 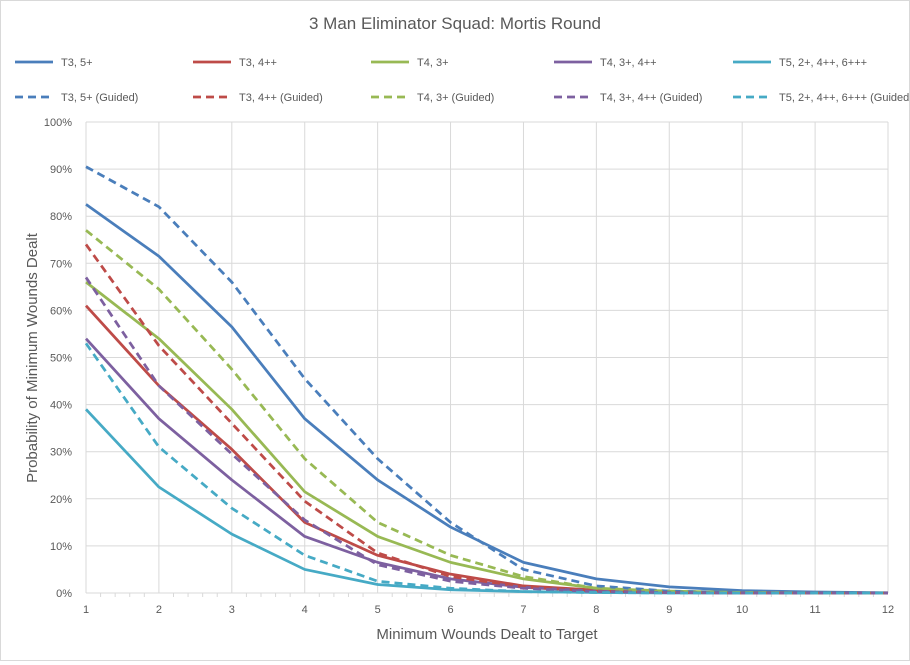 What do you see at coordinates (651, 98) in the screenshot?
I see `legend-label: T4, 3+, 4++ (Guided)` at bounding box center [651, 98].